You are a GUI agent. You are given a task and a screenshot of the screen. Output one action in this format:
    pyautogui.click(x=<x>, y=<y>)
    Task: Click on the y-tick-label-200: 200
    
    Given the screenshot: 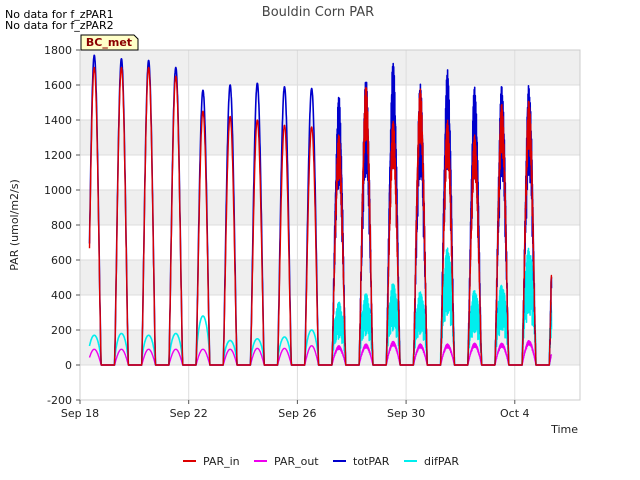 What is the action you would take?
    pyautogui.click(x=61, y=330)
    